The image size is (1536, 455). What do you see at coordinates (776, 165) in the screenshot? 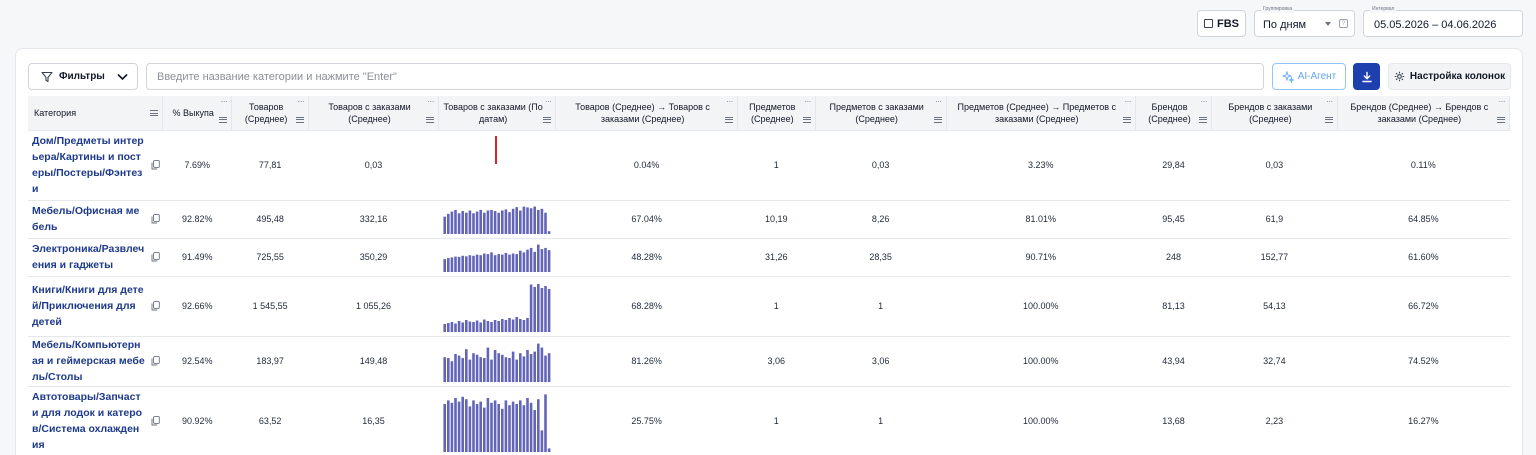
I see `items-cell: 1` at bounding box center [776, 165].